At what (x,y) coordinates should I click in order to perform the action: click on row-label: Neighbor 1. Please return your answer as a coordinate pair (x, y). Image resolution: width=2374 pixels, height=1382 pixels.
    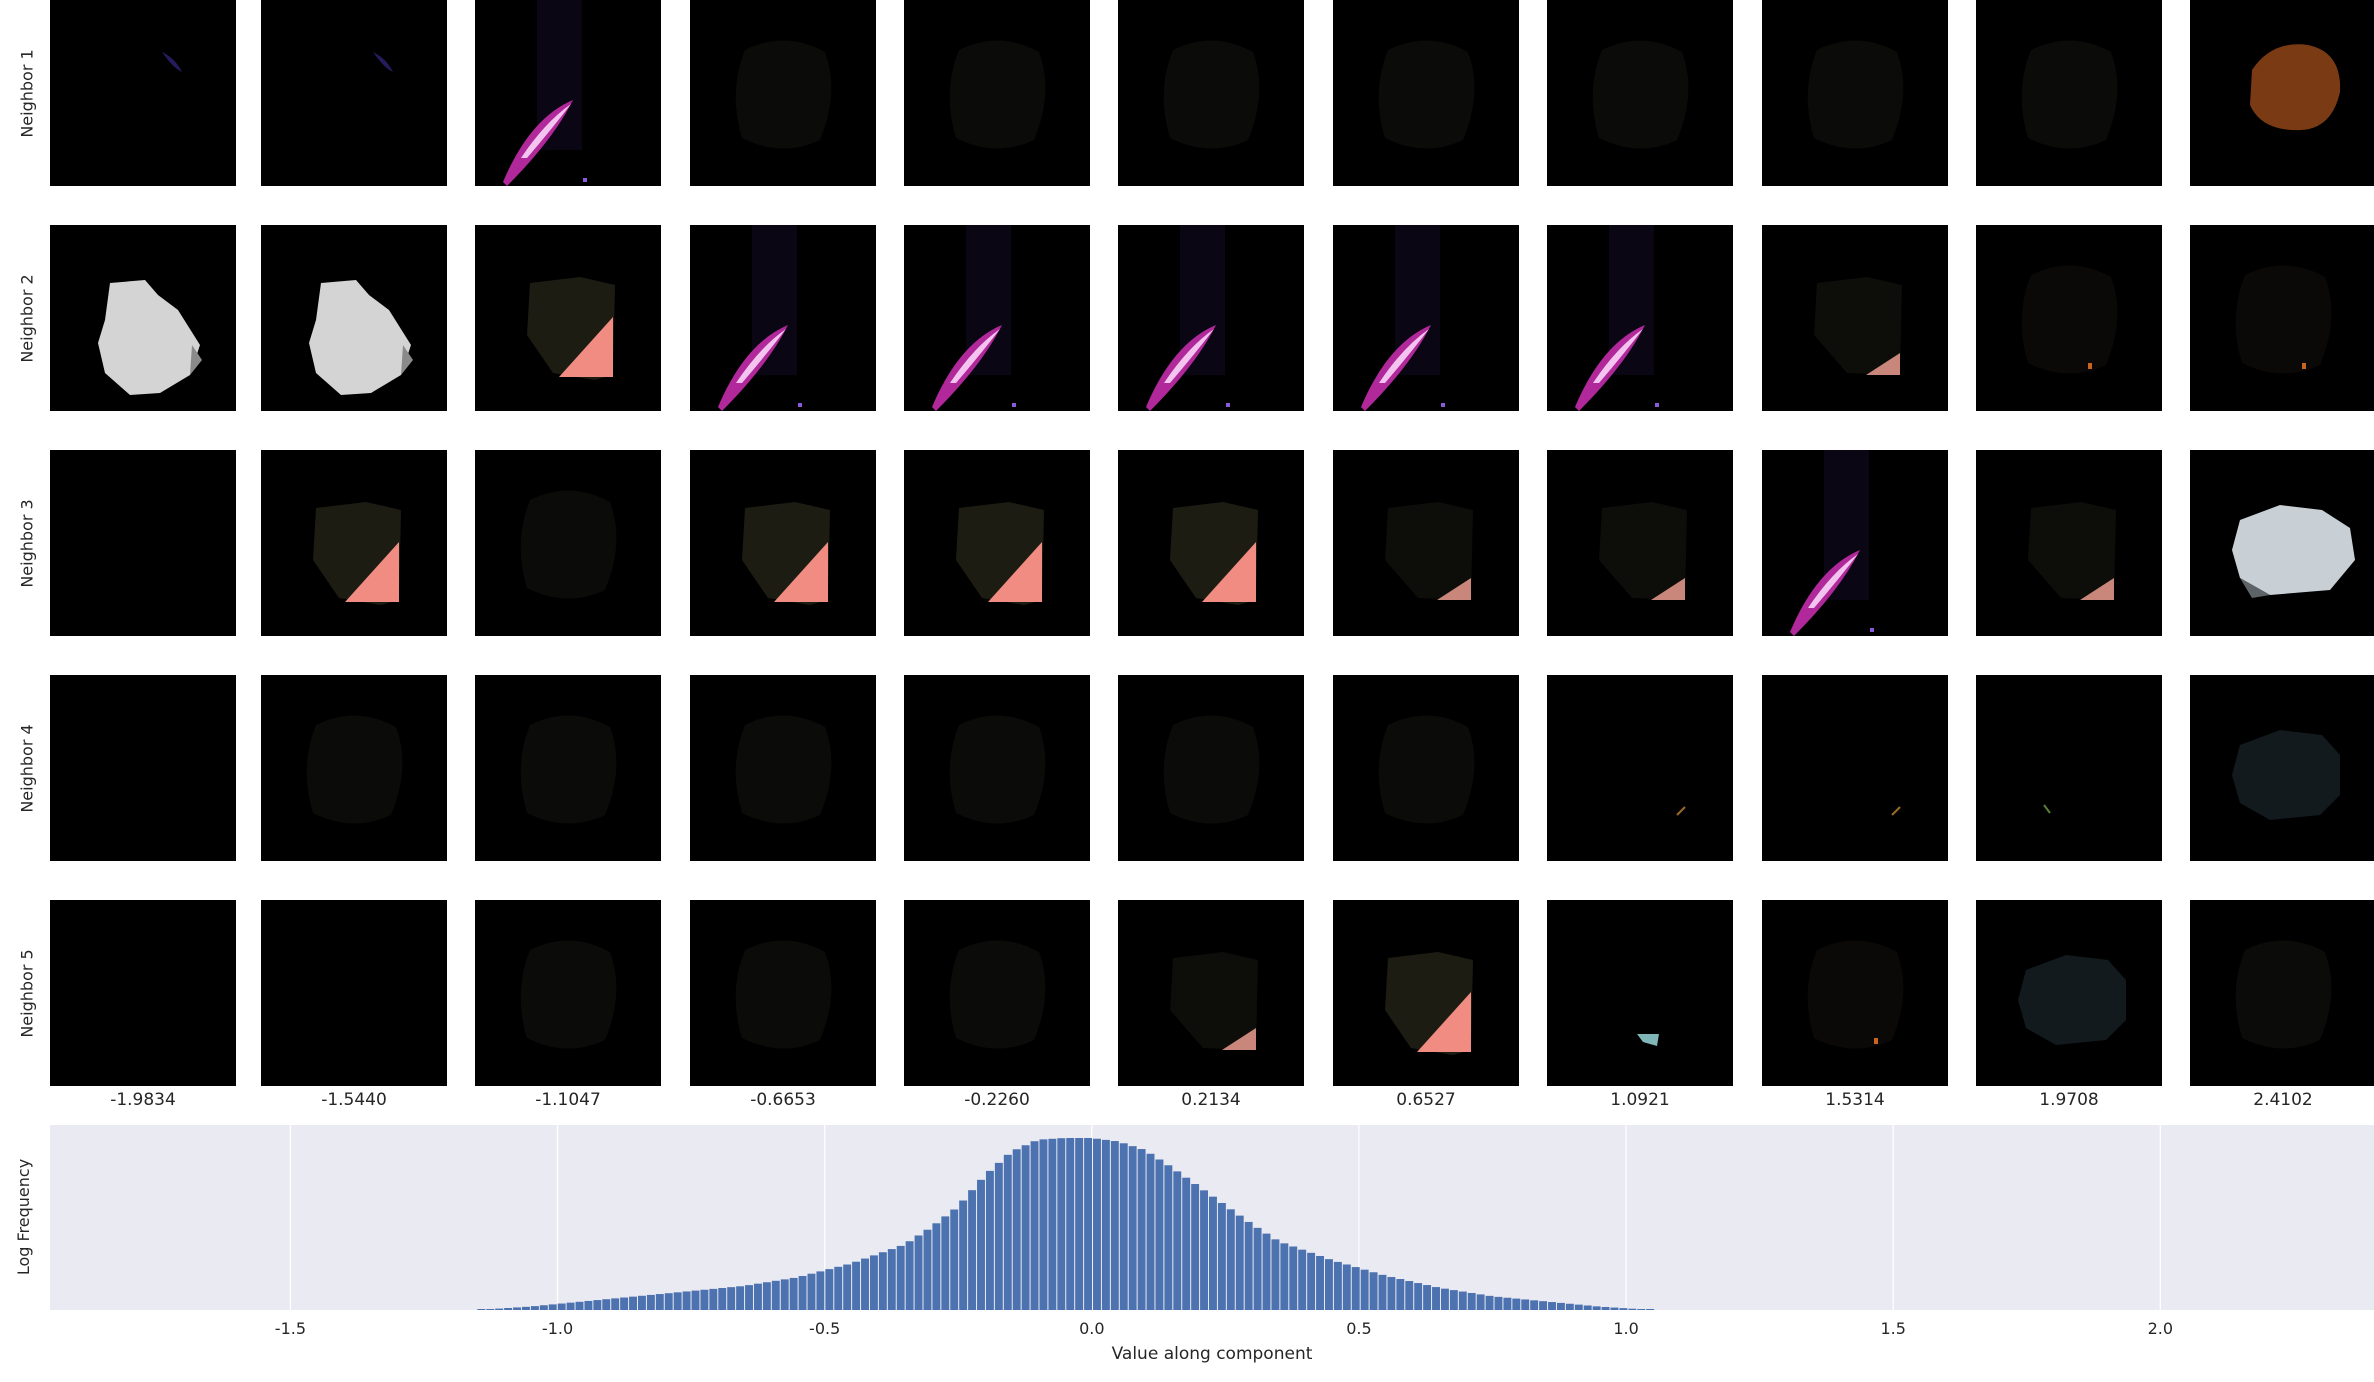
    Looking at the image, I should click on (27, 93).